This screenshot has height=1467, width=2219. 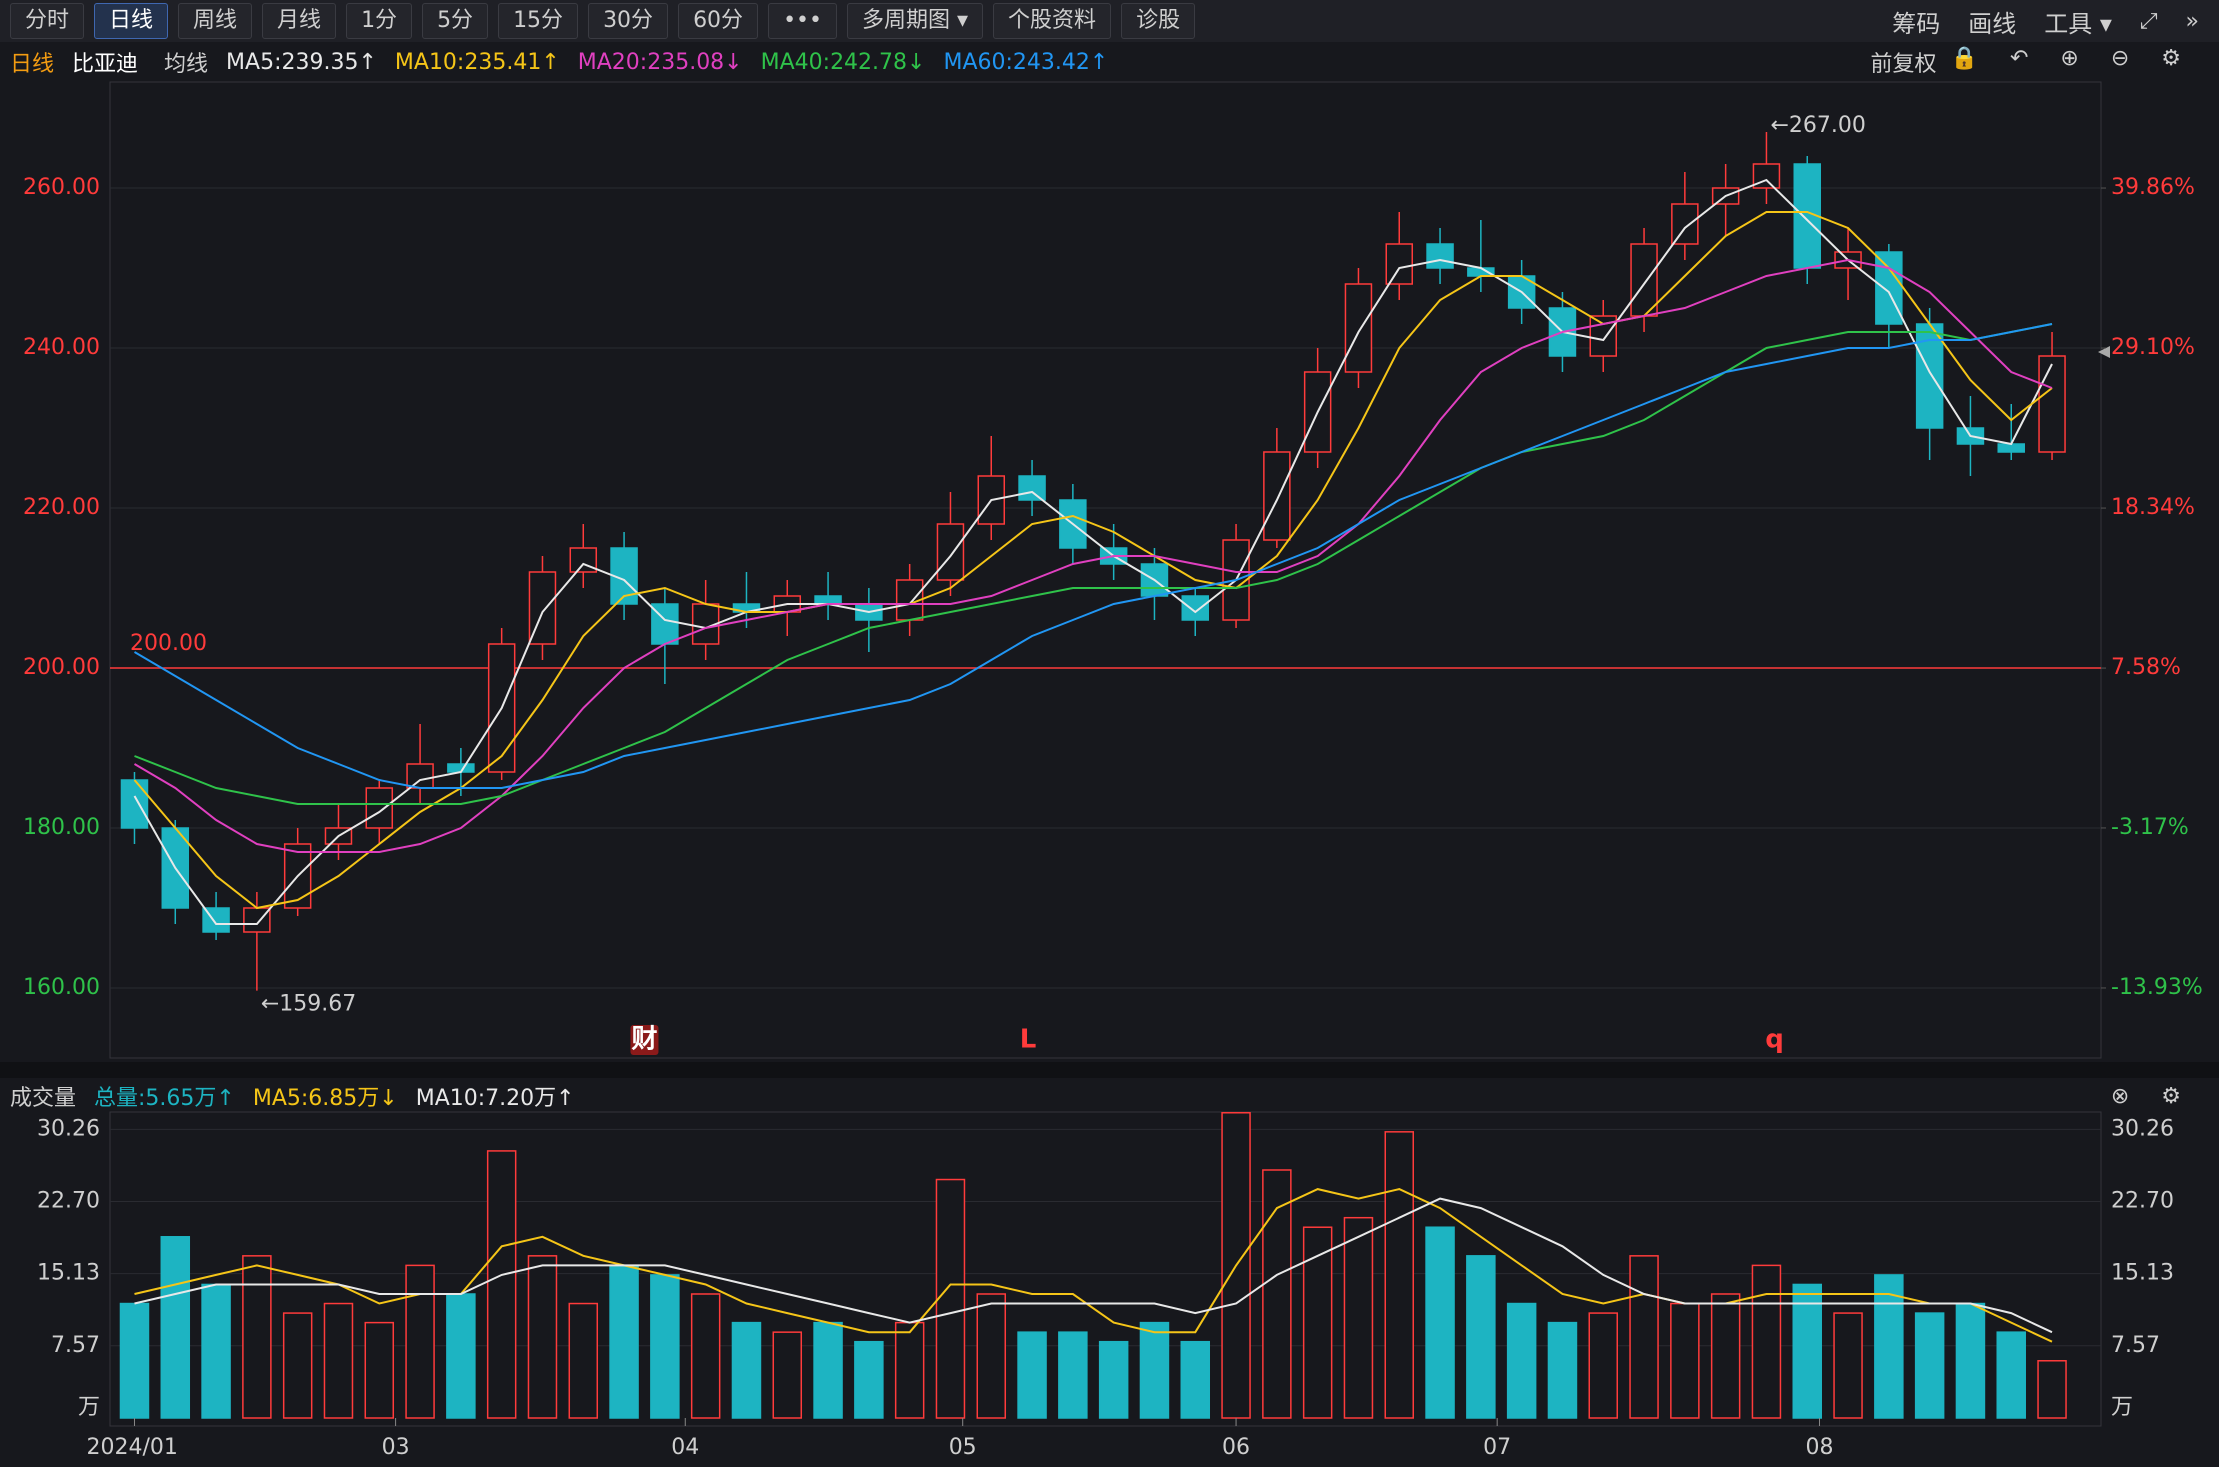 I want to click on toolbar-right-items: 筹码 画线 工具 ▾, so click(x=2002, y=21).